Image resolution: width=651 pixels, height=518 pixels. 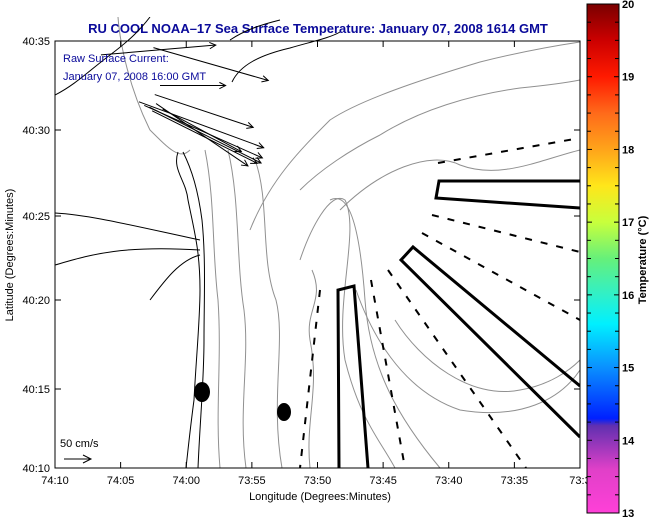 What do you see at coordinates (603, 258) in the screenshot?
I see `colorbar-gradient` at bounding box center [603, 258].